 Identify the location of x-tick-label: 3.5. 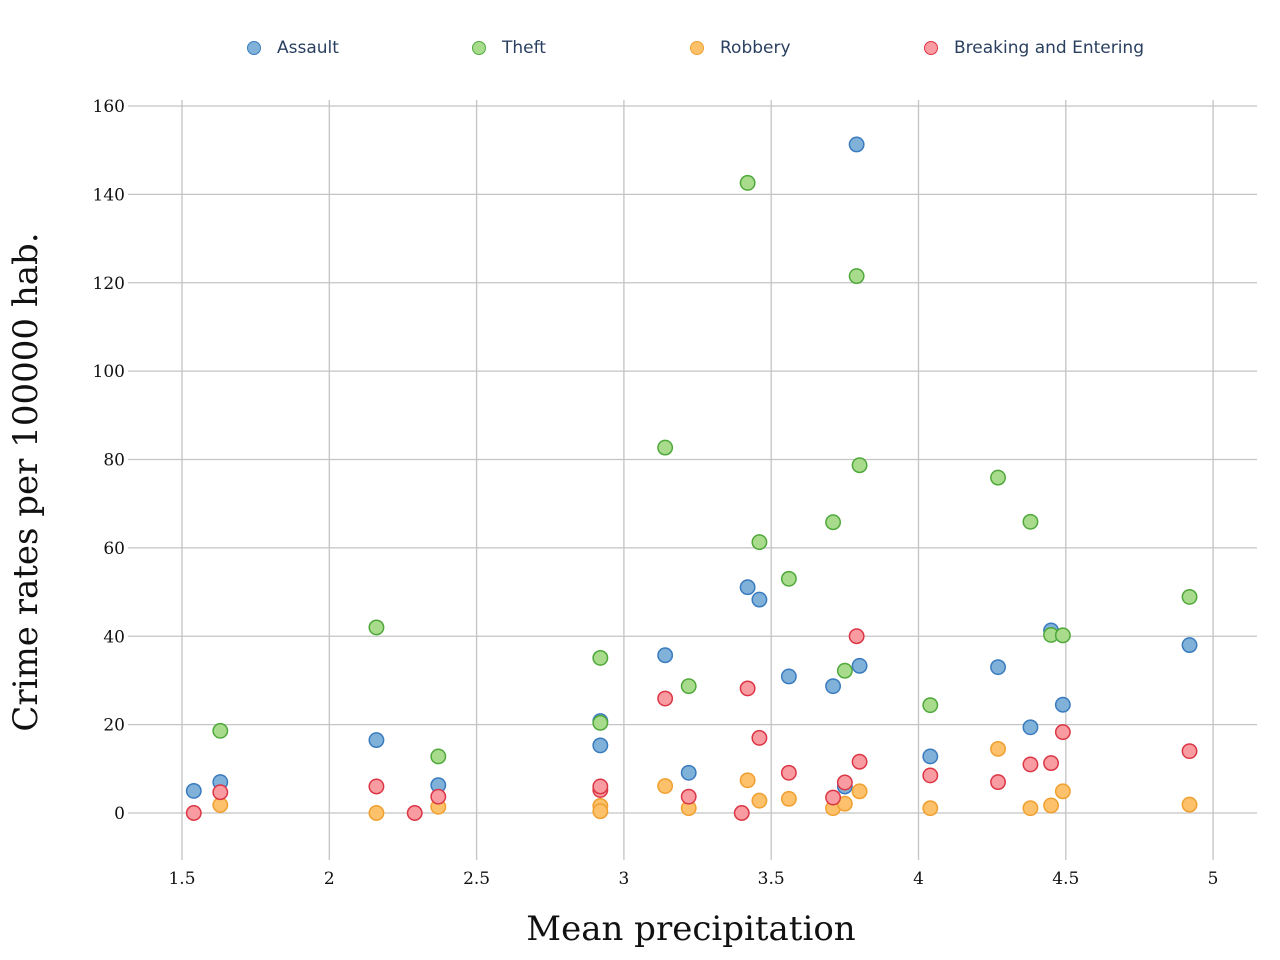
(771, 879).